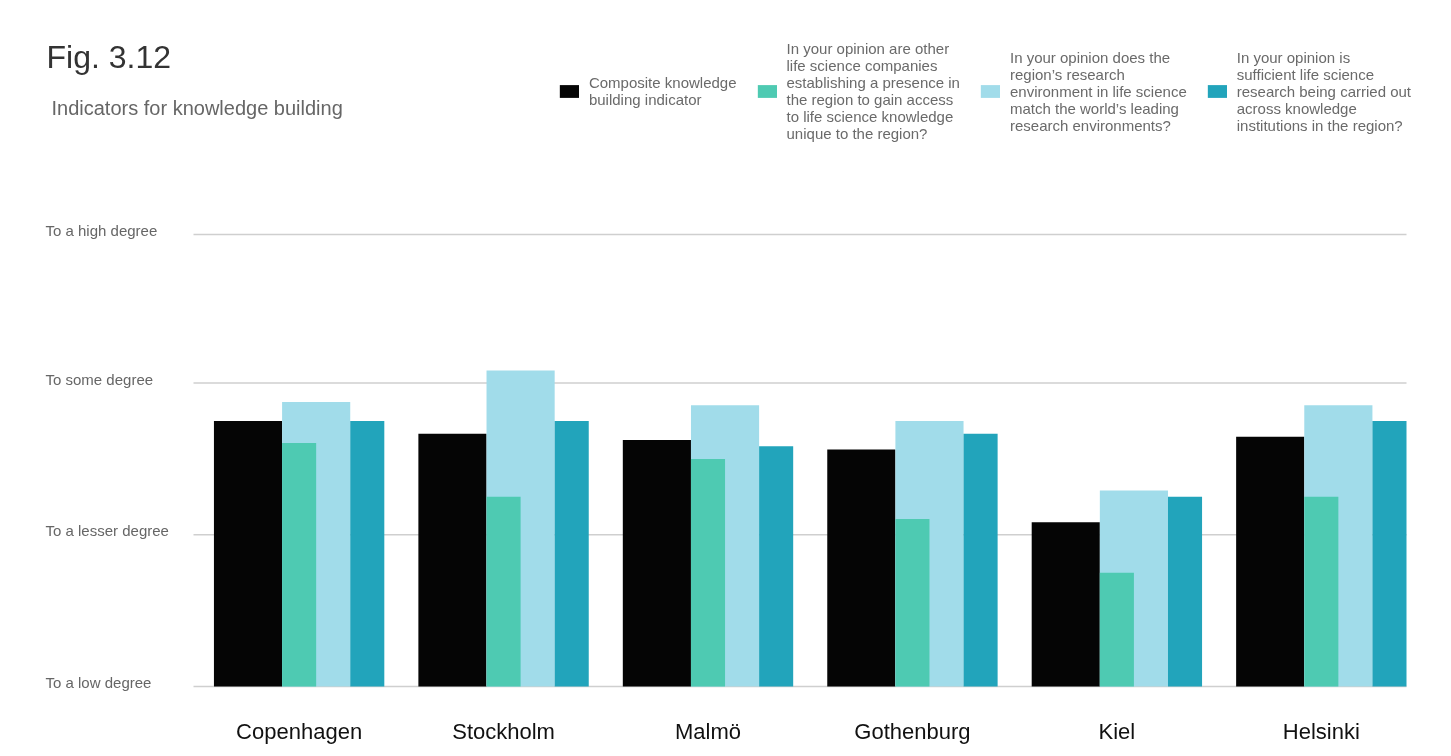  Describe the element at coordinates (1098, 91) in the screenshot. I see `legend-label: In your opinion does the region’s research environment in life science match the world’s leading research environments?` at that location.